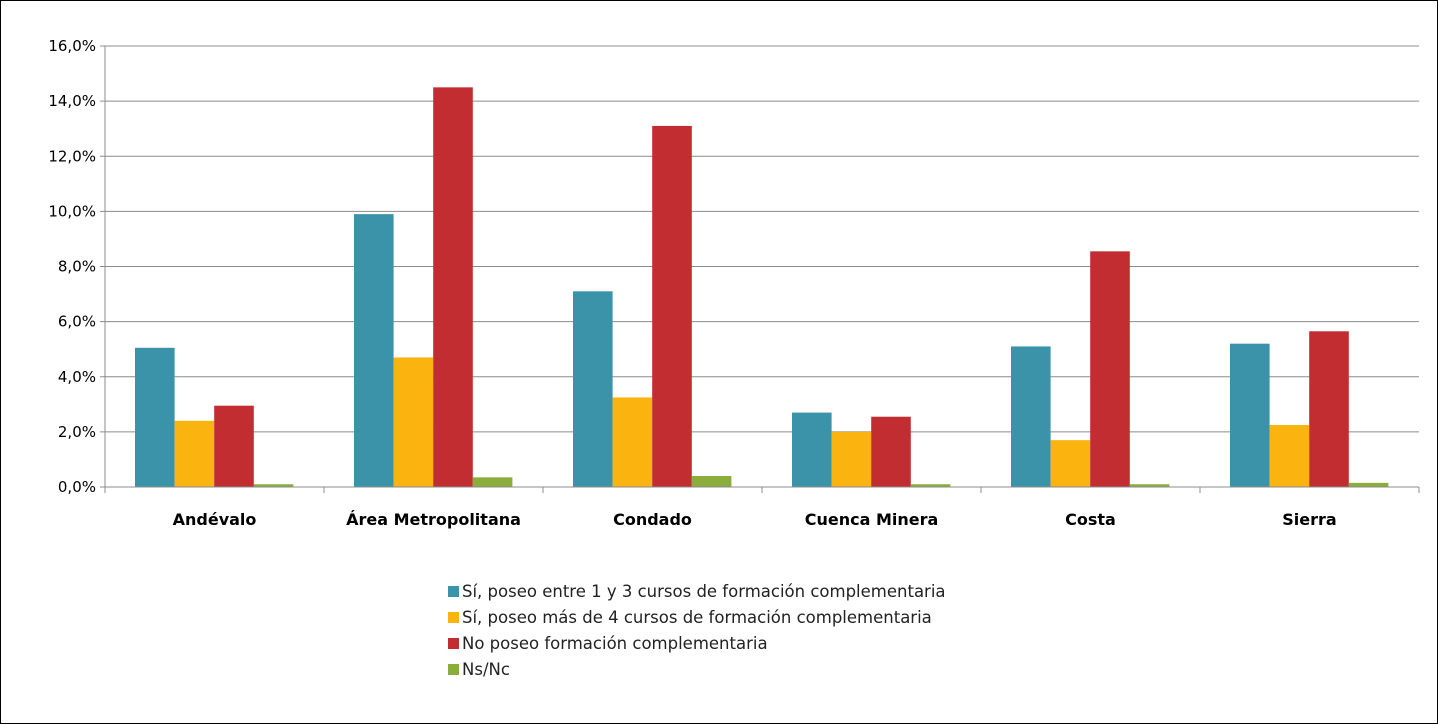 This screenshot has width=1438, height=724. I want to click on legend-label: No poseo formación complementaria, so click(615, 643).